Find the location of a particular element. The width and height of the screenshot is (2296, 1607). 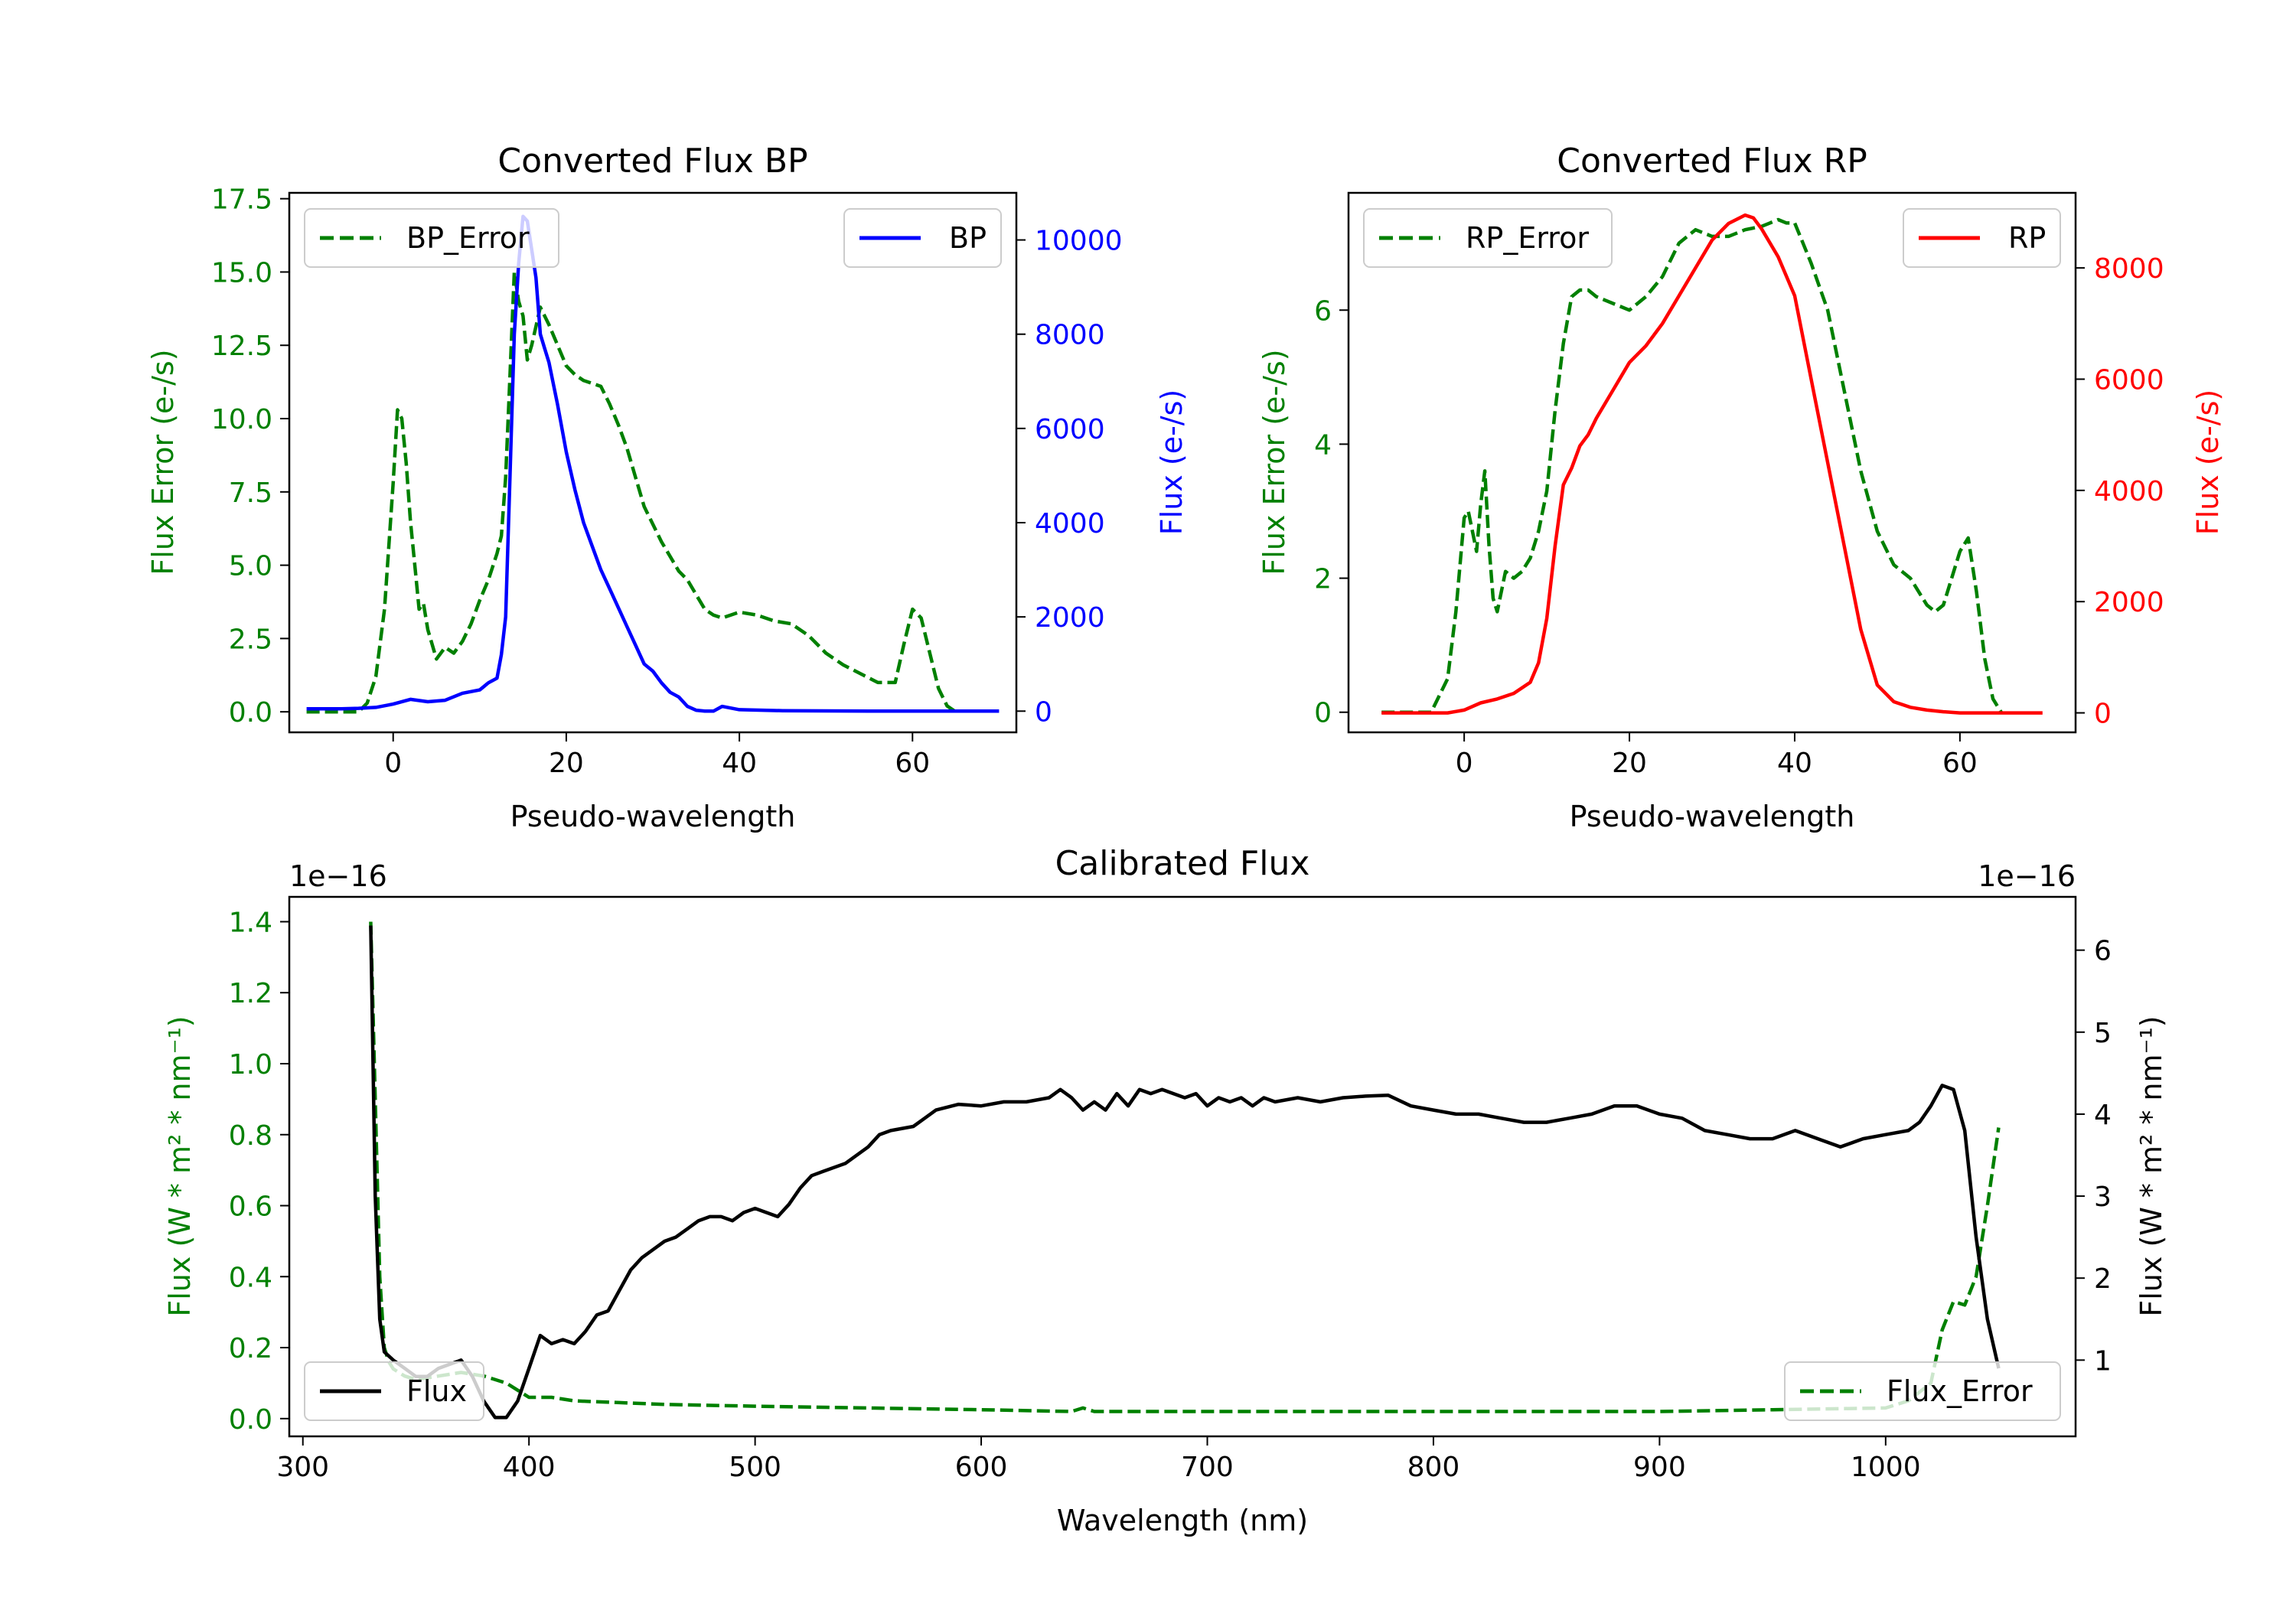

bp-left-tick-label: 15.0 is located at coordinates (241, 272).